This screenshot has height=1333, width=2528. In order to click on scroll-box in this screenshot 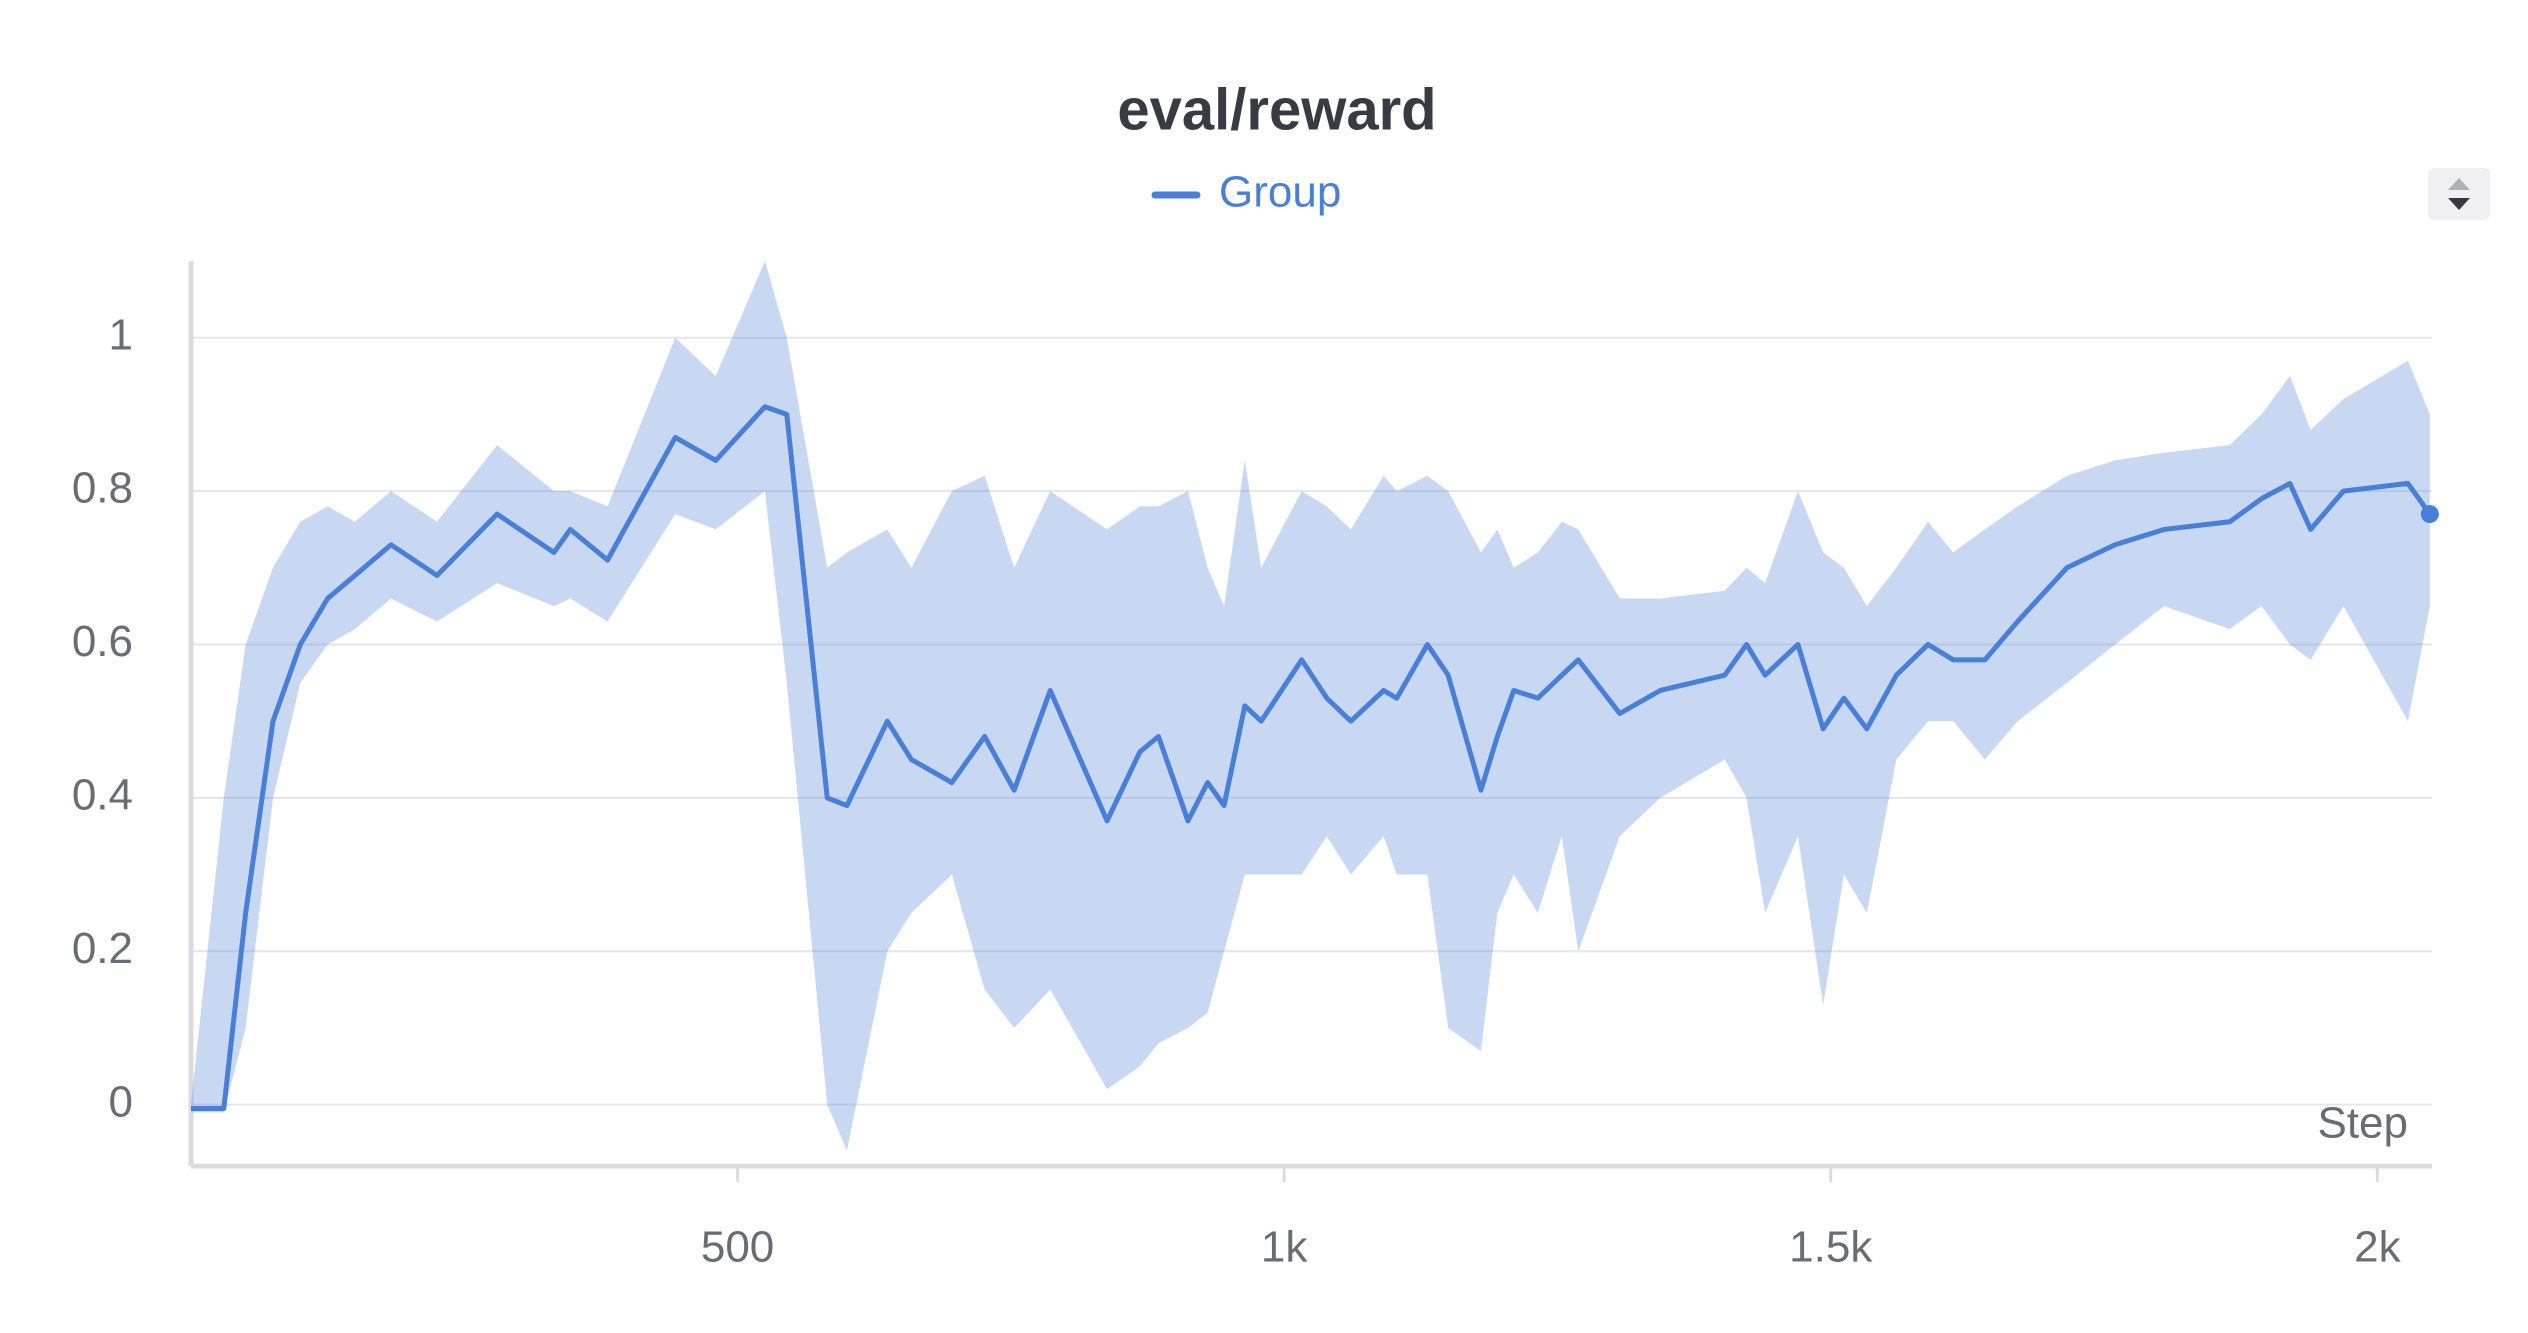, I will do `click(2459, 194)`.